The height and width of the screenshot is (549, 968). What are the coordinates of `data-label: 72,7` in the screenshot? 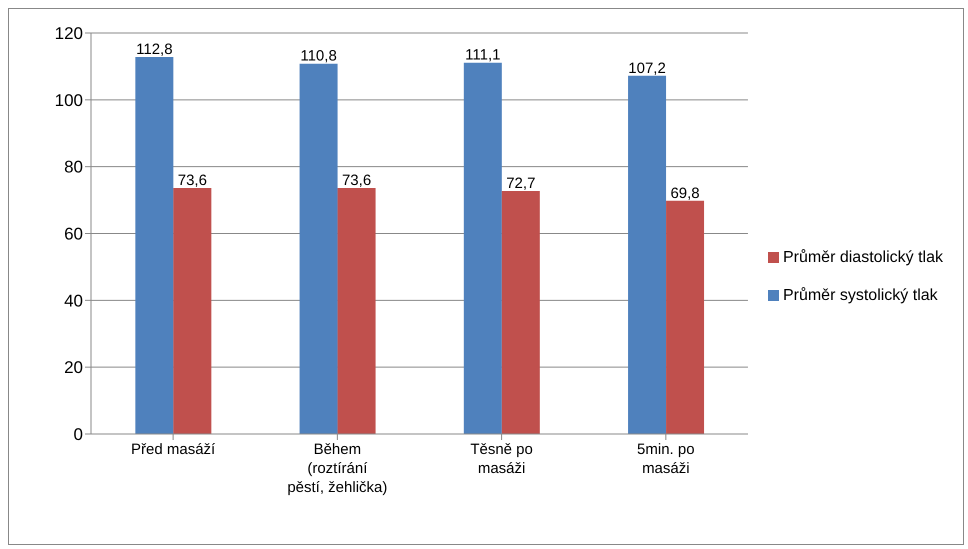 It's located at (521, 183).